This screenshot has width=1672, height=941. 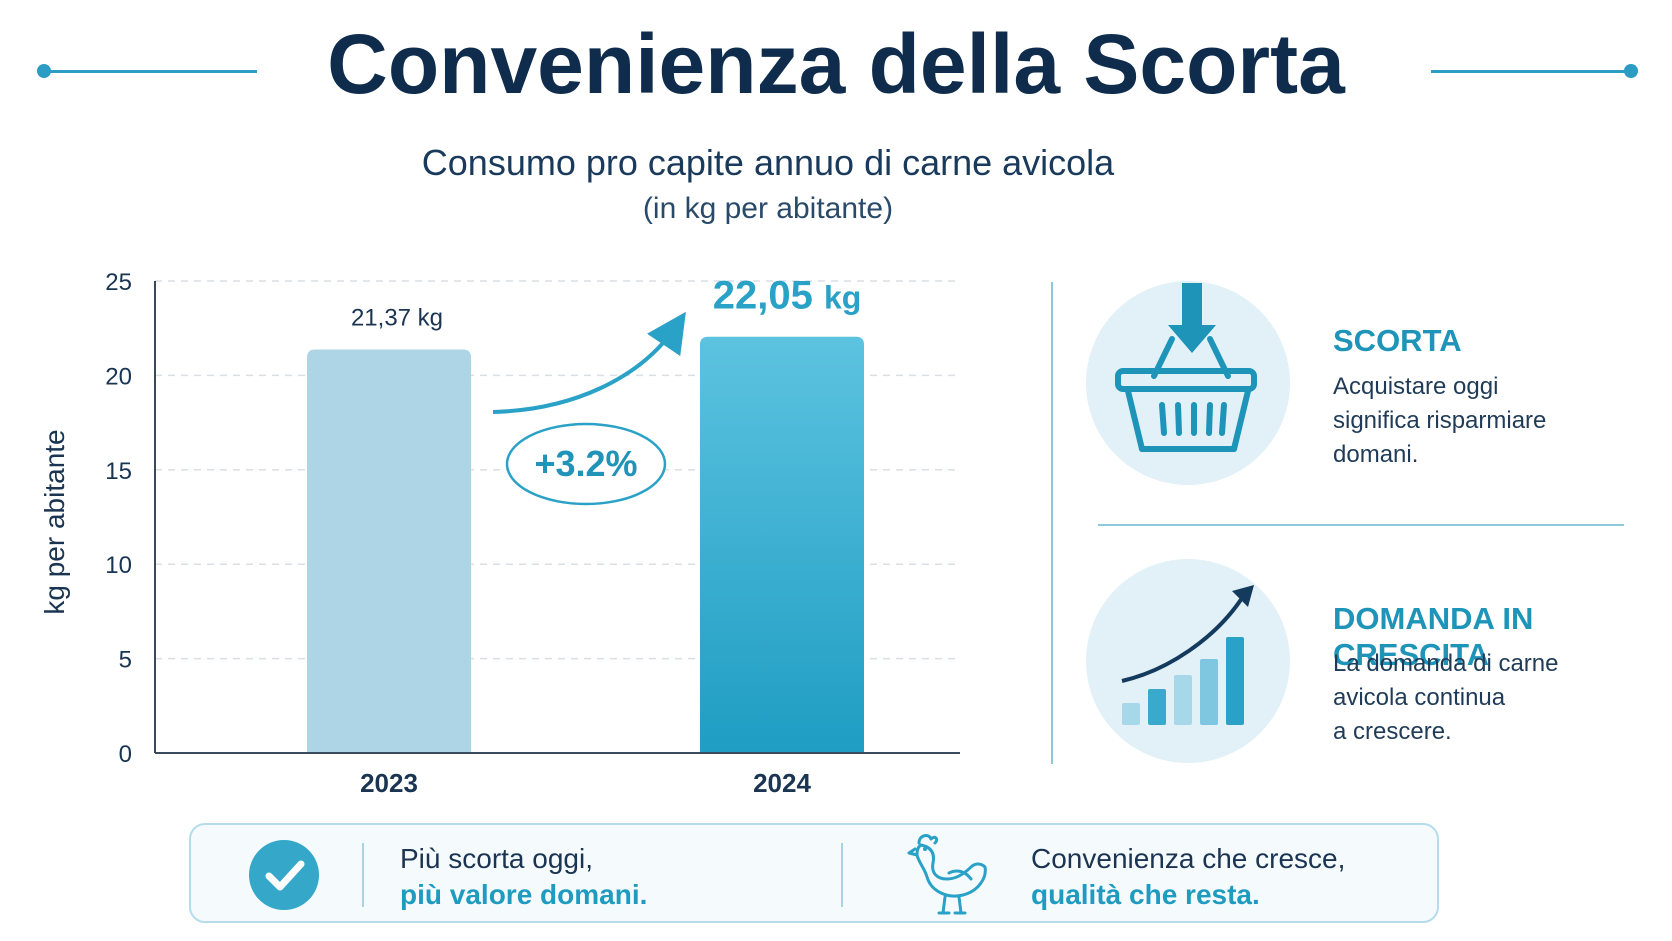 I want to click on panel-divider-vertical, so click(x=1052, y=523).